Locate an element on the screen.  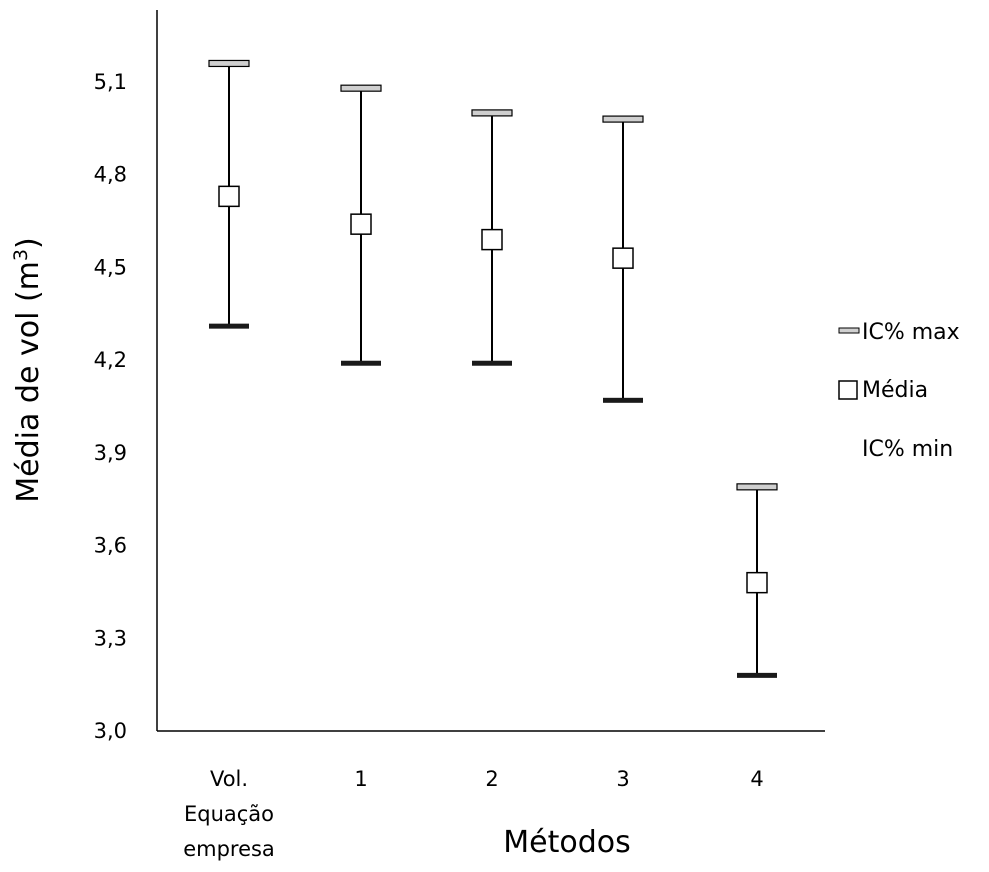
legend-marker-ic-max is located at coordinates (849, 330).